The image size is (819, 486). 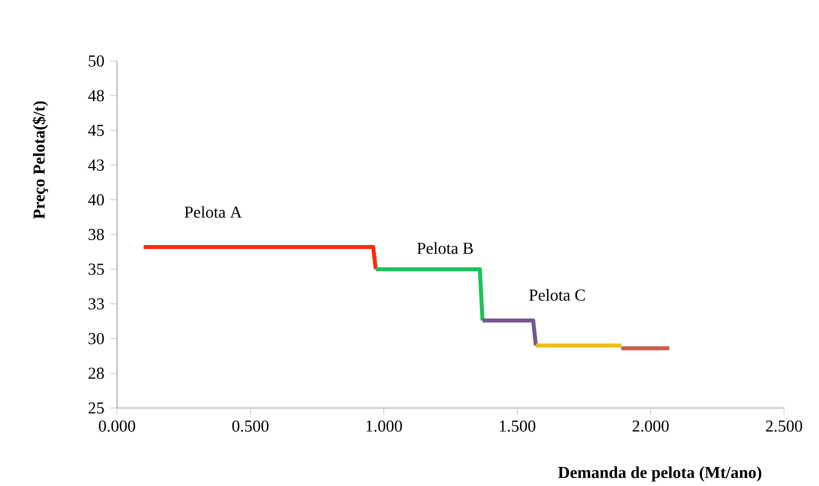 I want to click on y-axis-title: Preço Pelota($/t), so click(x=40, y=160).